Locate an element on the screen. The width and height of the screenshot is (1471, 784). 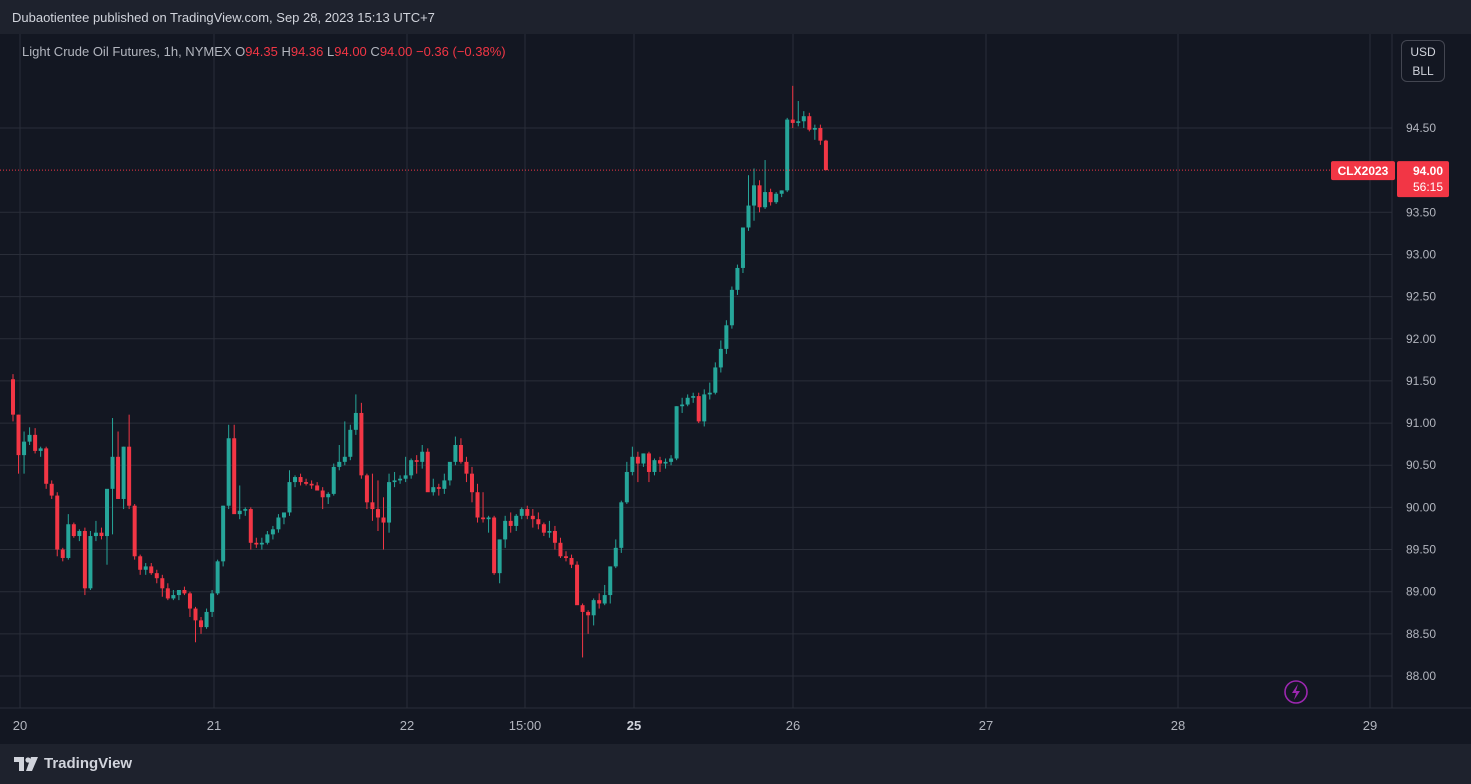
low-label: L is located at coordinates (331, 51).